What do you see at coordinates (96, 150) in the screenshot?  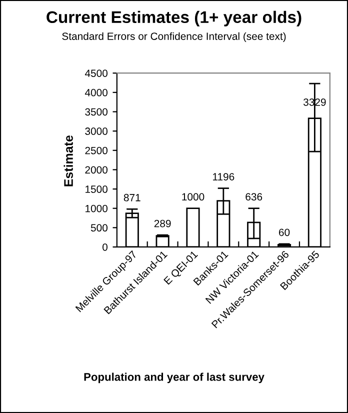 I see `y-tick-label: 2500` at bounding box center [96, 150].